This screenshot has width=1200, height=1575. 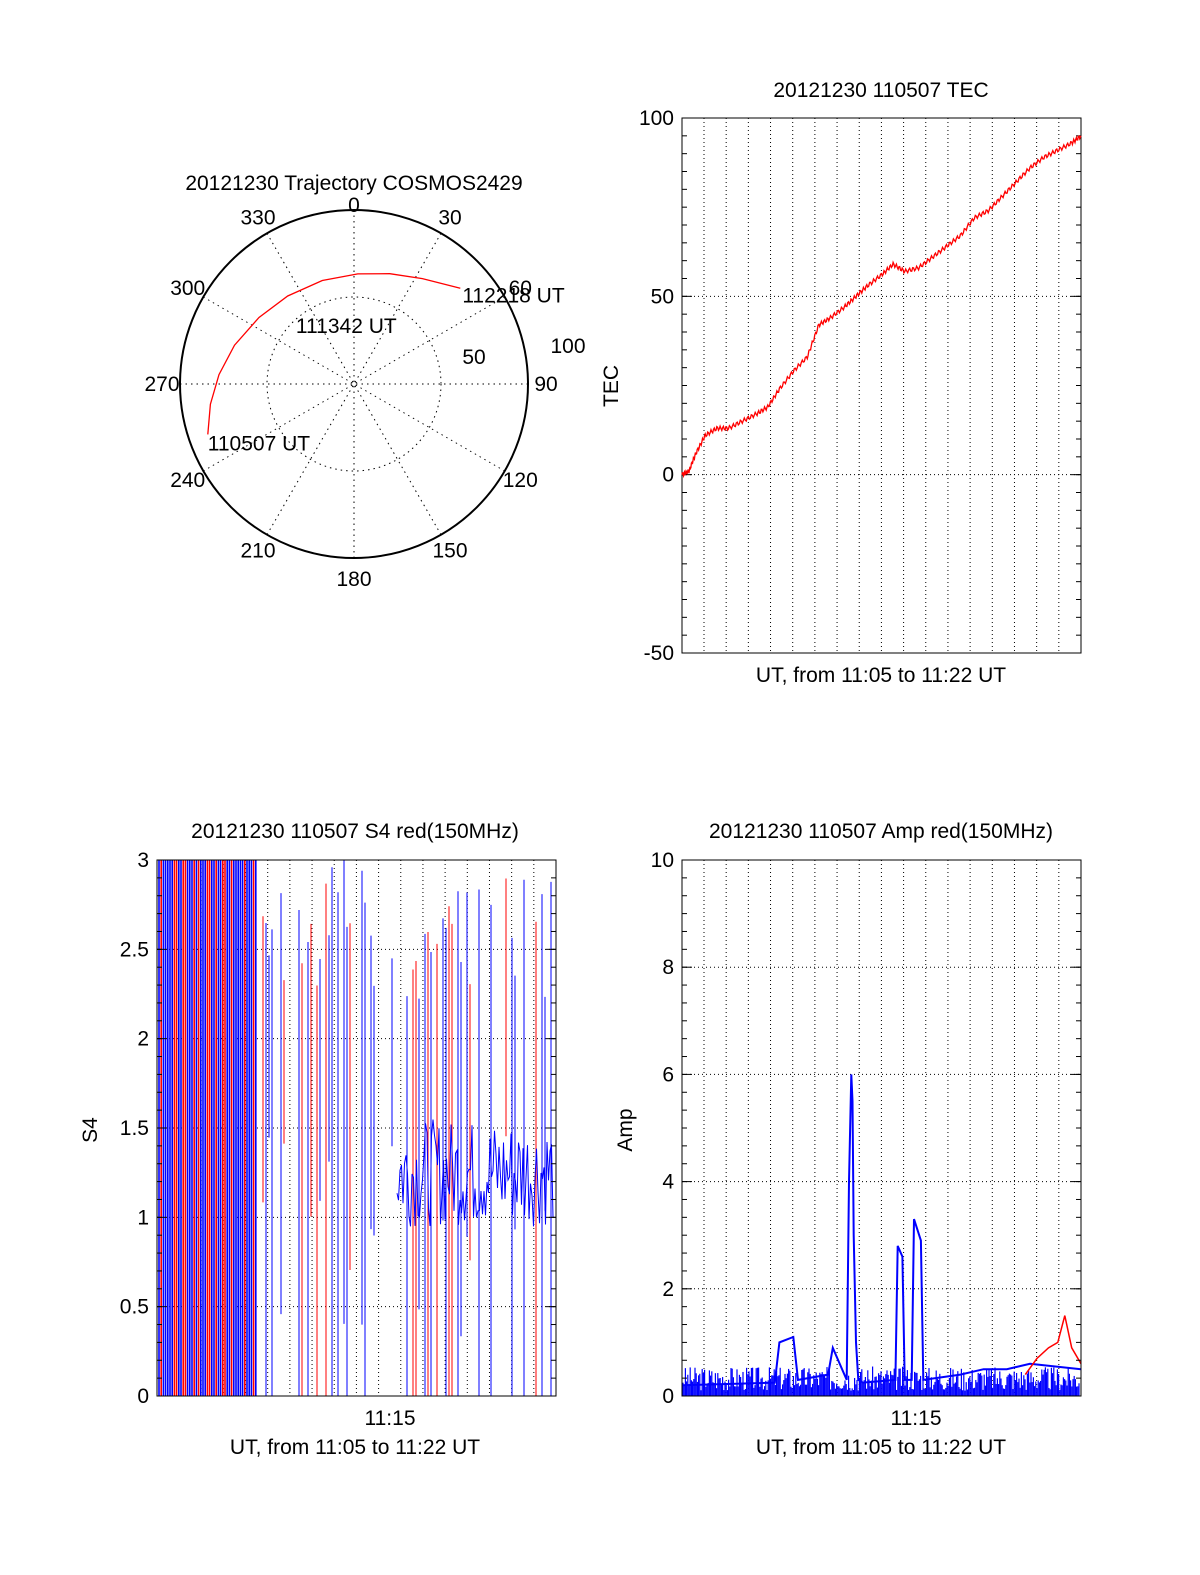 I want to click on s4-xtick-label: 11:15, so click(x=390, y=1418).